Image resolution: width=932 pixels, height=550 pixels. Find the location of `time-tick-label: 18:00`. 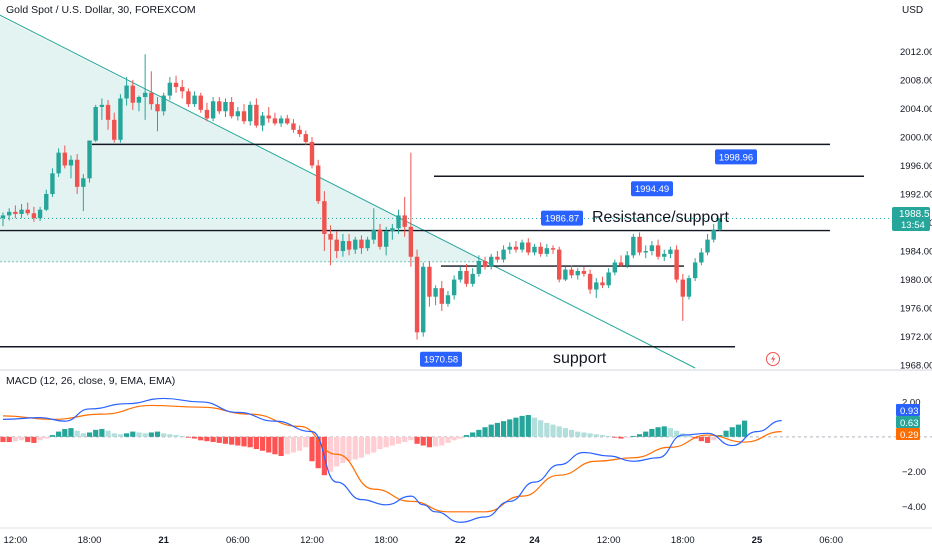

time-tick-label: 18:00 is located at coordinates (683, 540).